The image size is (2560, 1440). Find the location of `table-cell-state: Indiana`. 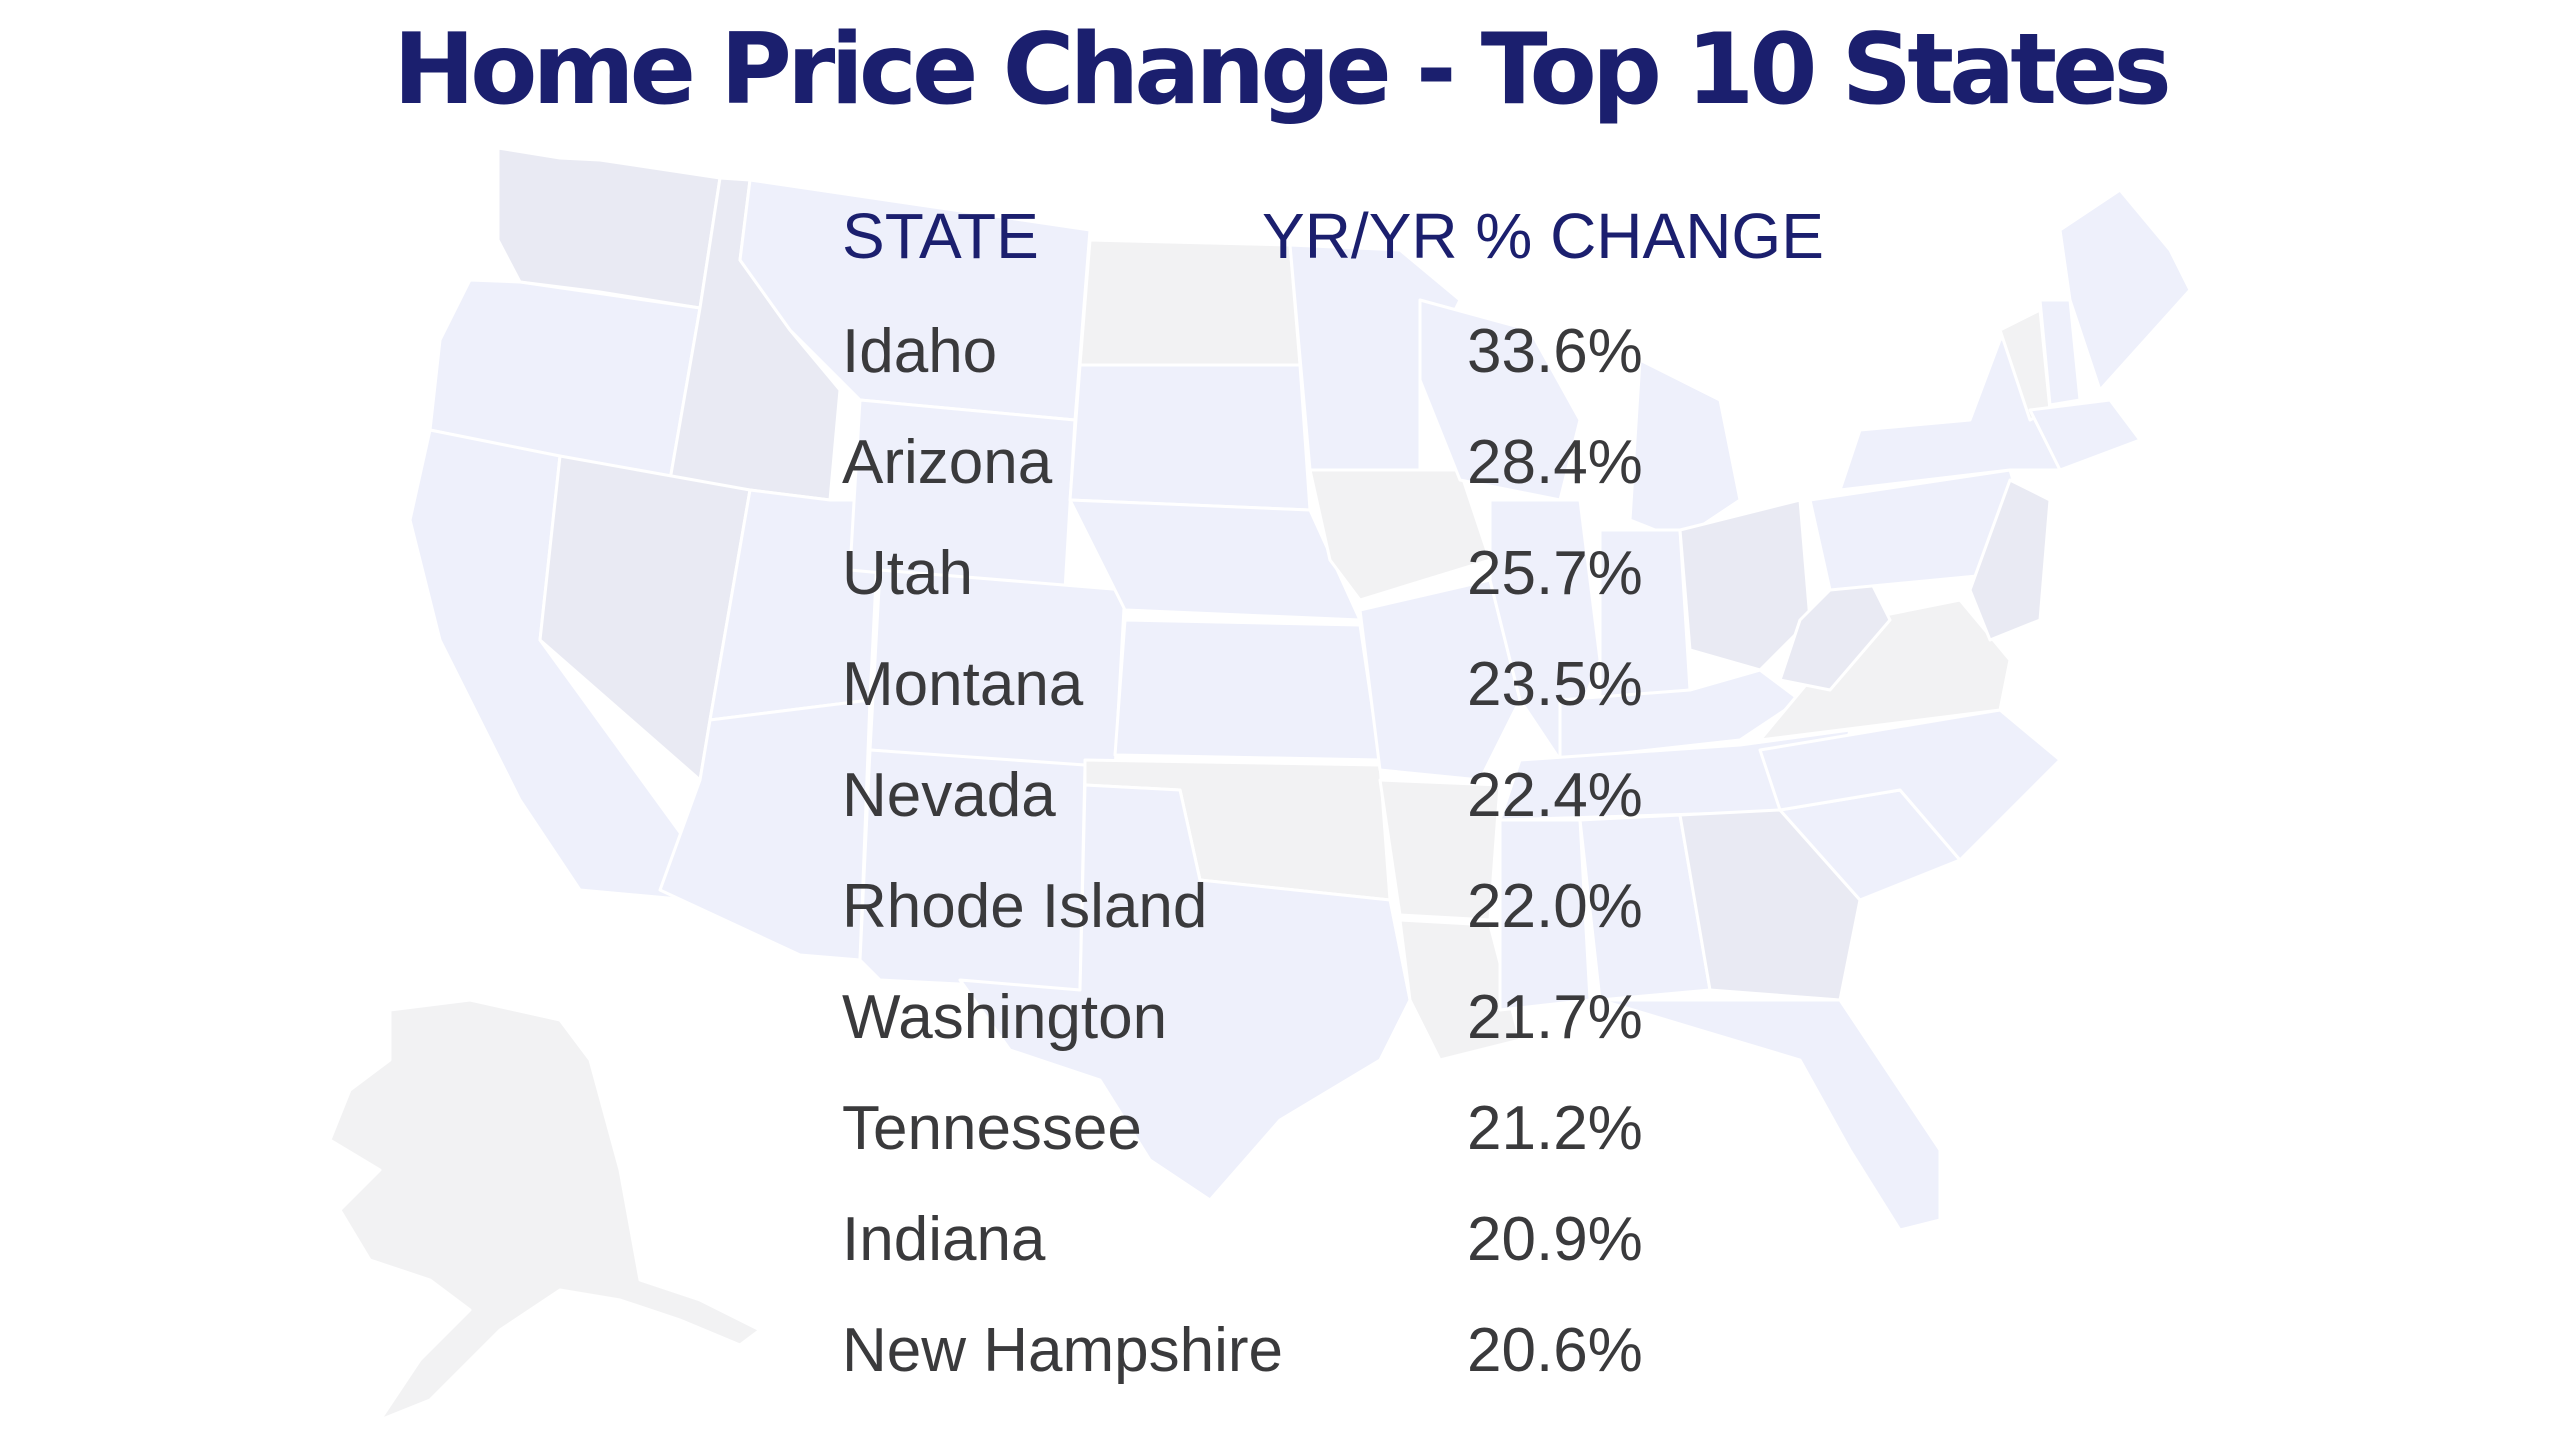

table-cell-state: Indiana is located at coordinates (944, 1239).